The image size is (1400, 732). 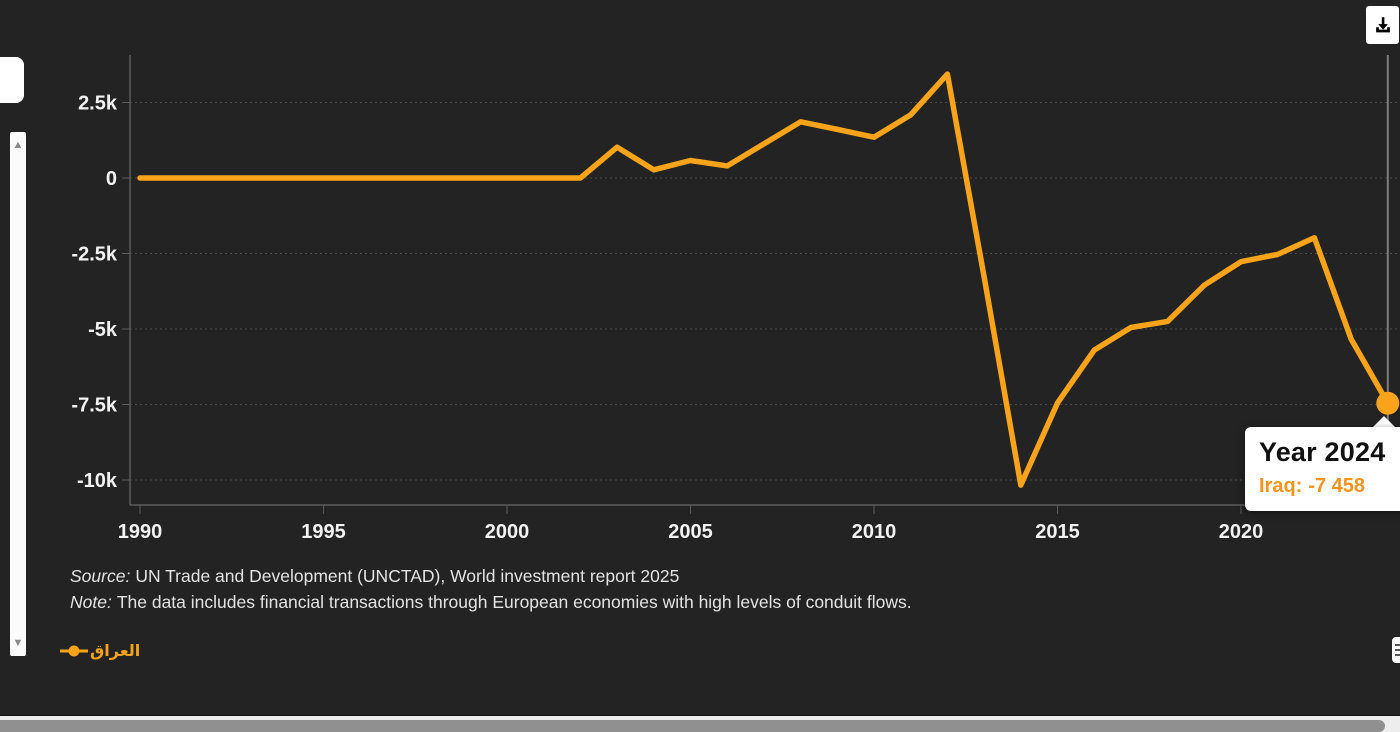 I want to click on horizontal-scrollbar, so click(x=700, y=723).